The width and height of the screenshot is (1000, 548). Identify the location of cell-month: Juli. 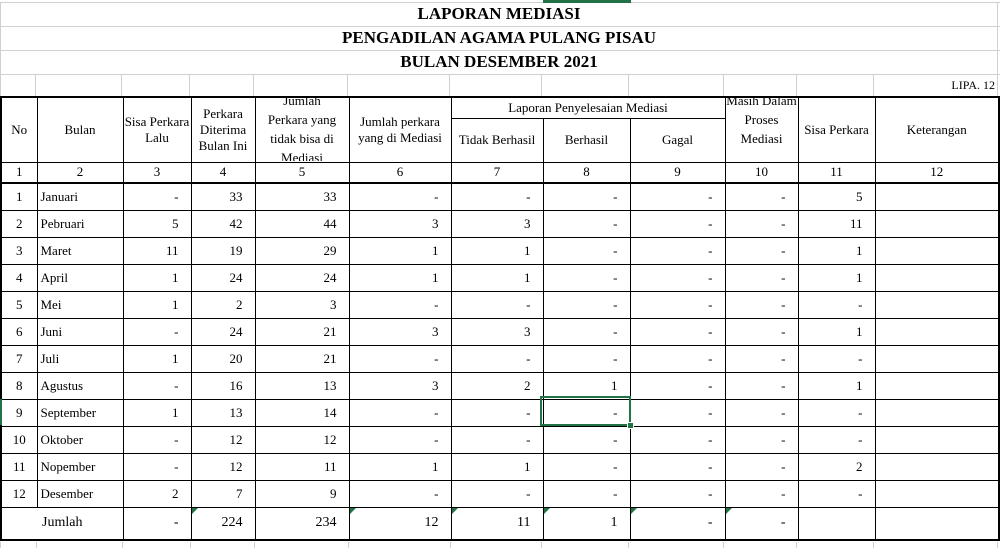
(80, 358).